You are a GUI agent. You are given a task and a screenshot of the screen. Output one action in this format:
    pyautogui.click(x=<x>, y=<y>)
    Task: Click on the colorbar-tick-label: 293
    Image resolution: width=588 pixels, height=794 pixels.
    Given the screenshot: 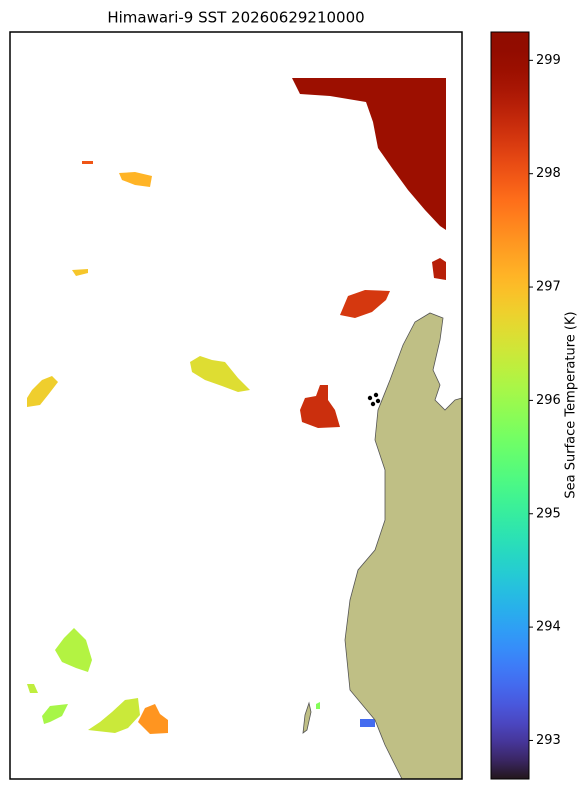 What is the action you would take?
    pyautogui.click(x=548, y=740)
    